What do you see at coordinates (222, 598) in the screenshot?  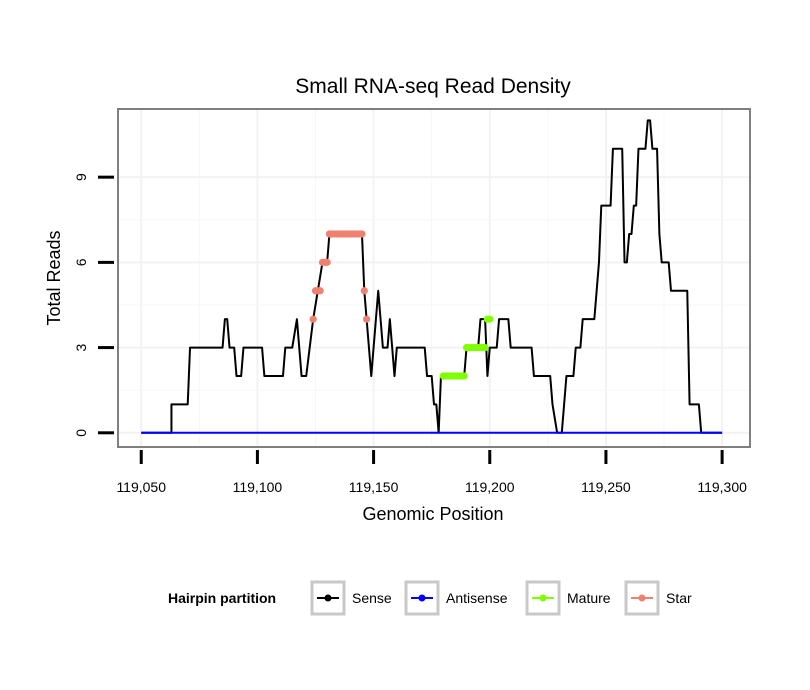 I see `legend-title: Hairpin partition` at bounding box center [222, 598].